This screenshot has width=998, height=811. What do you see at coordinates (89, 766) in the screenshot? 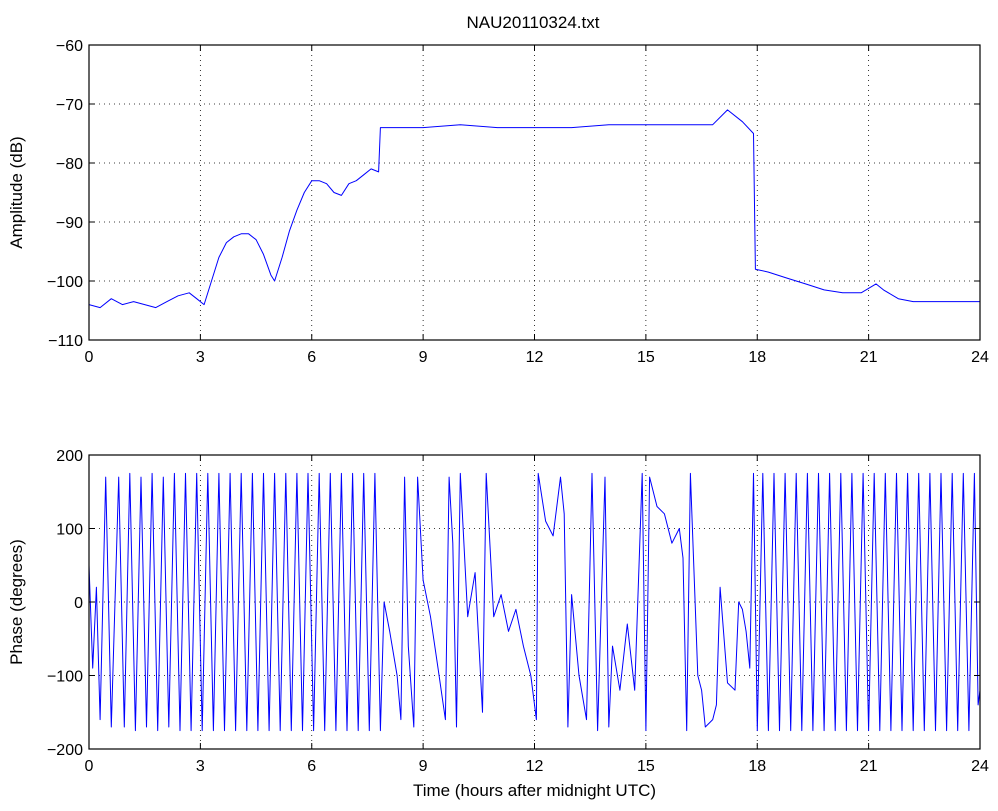
I see `phase-x-tick-label: 0` at bounding box center [89, 766].